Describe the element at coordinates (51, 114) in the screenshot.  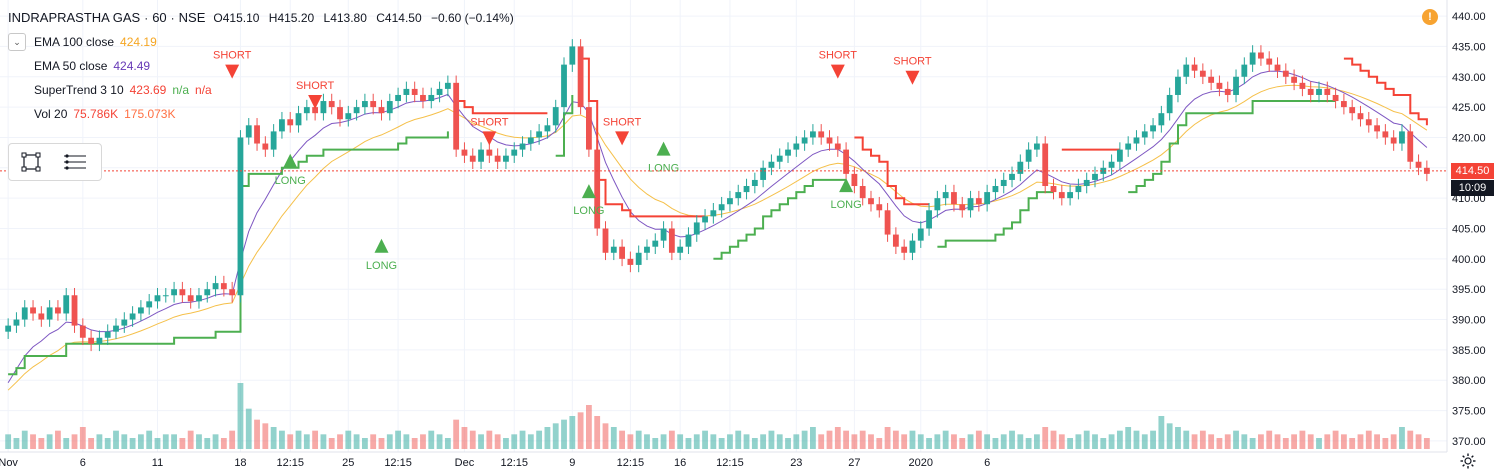
I see `indicator-name: Vol 20` at that location.